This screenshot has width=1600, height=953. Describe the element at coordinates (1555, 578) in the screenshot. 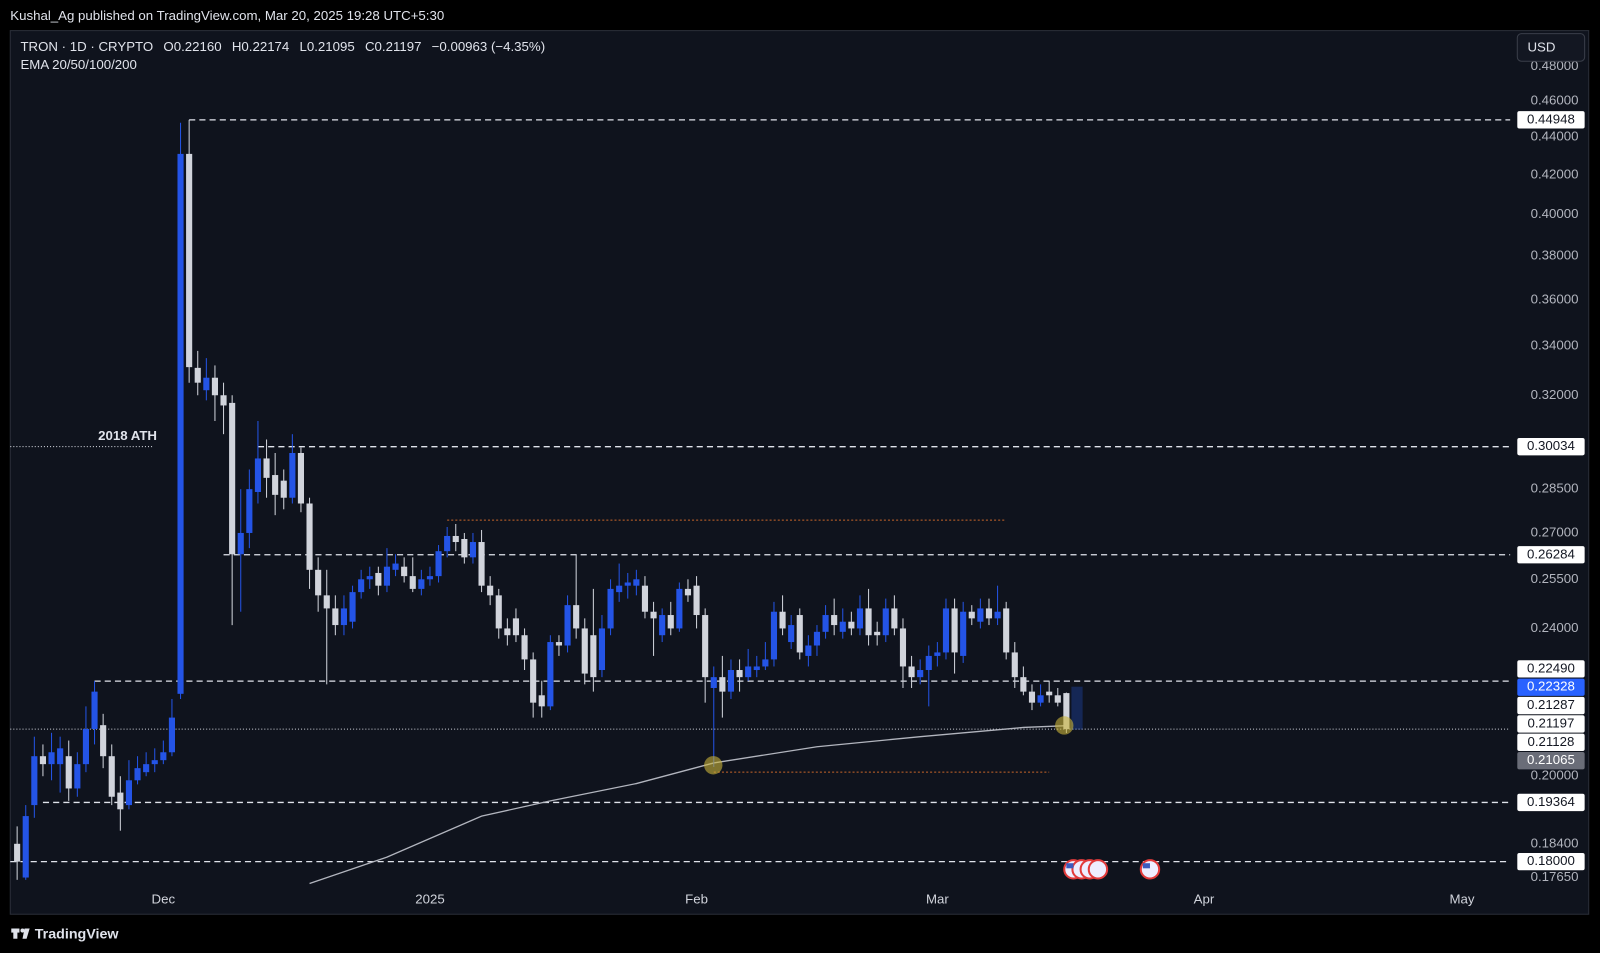

I see `y-tick-label: 0.25500` at that location.